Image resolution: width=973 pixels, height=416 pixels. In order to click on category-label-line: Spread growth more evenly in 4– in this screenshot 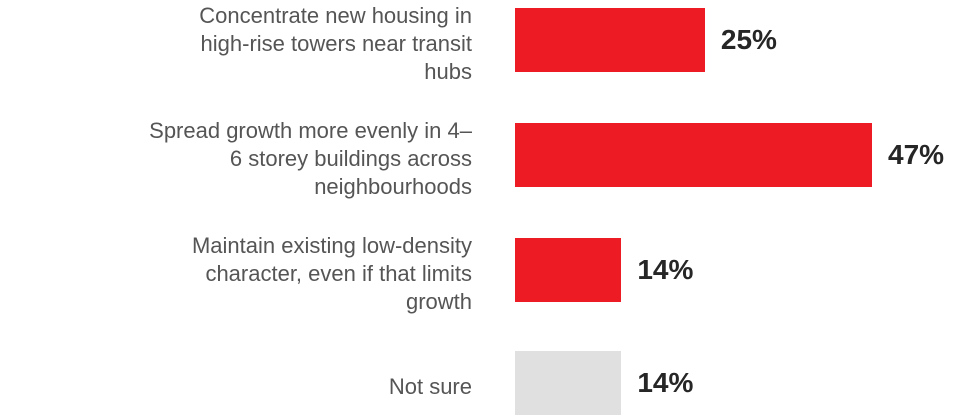, I will do `click(310, 130)`.